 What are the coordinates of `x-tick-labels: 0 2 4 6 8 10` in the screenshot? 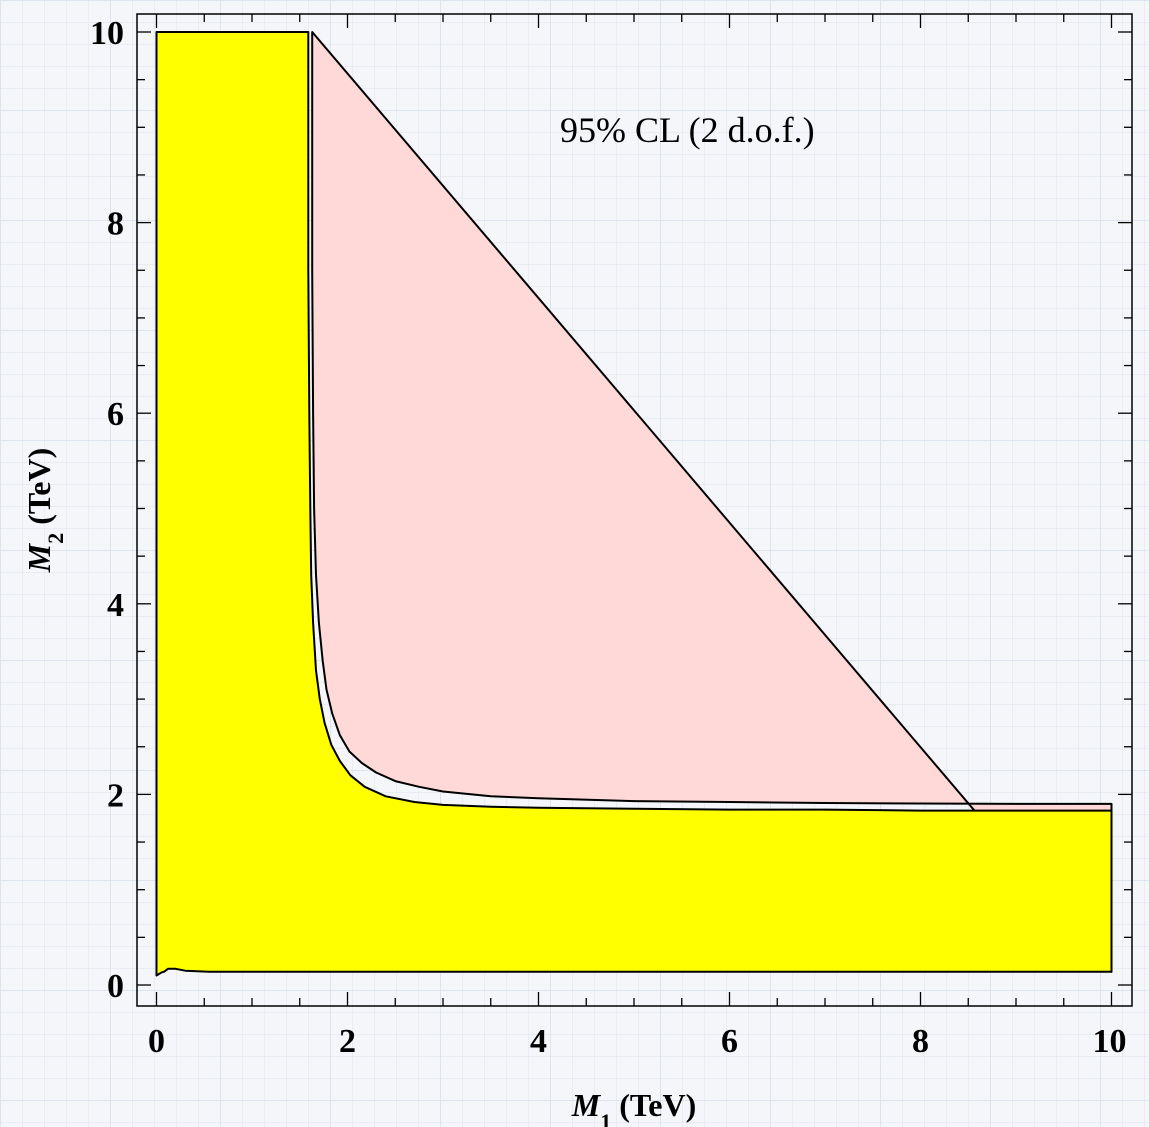 It's located at (637, 1041).